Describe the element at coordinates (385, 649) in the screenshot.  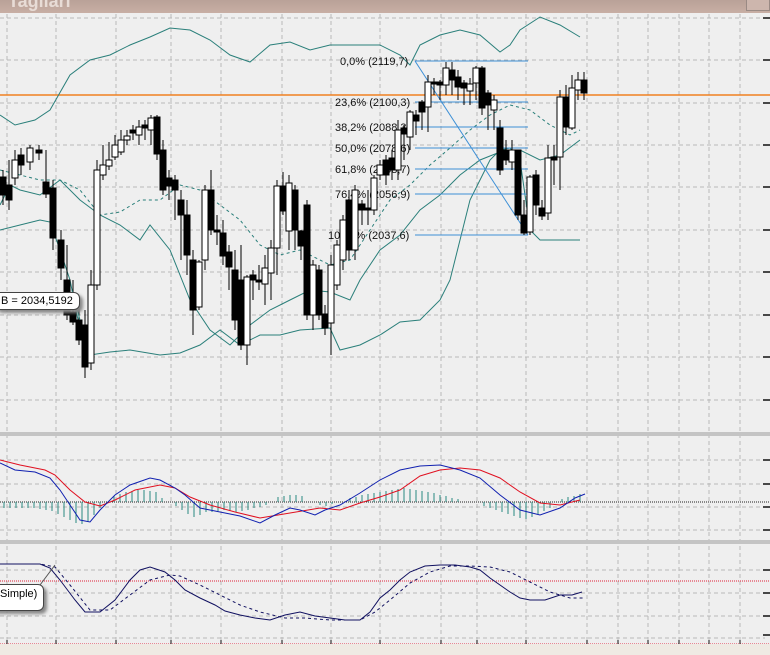
I see `bottom-strip` at that location.